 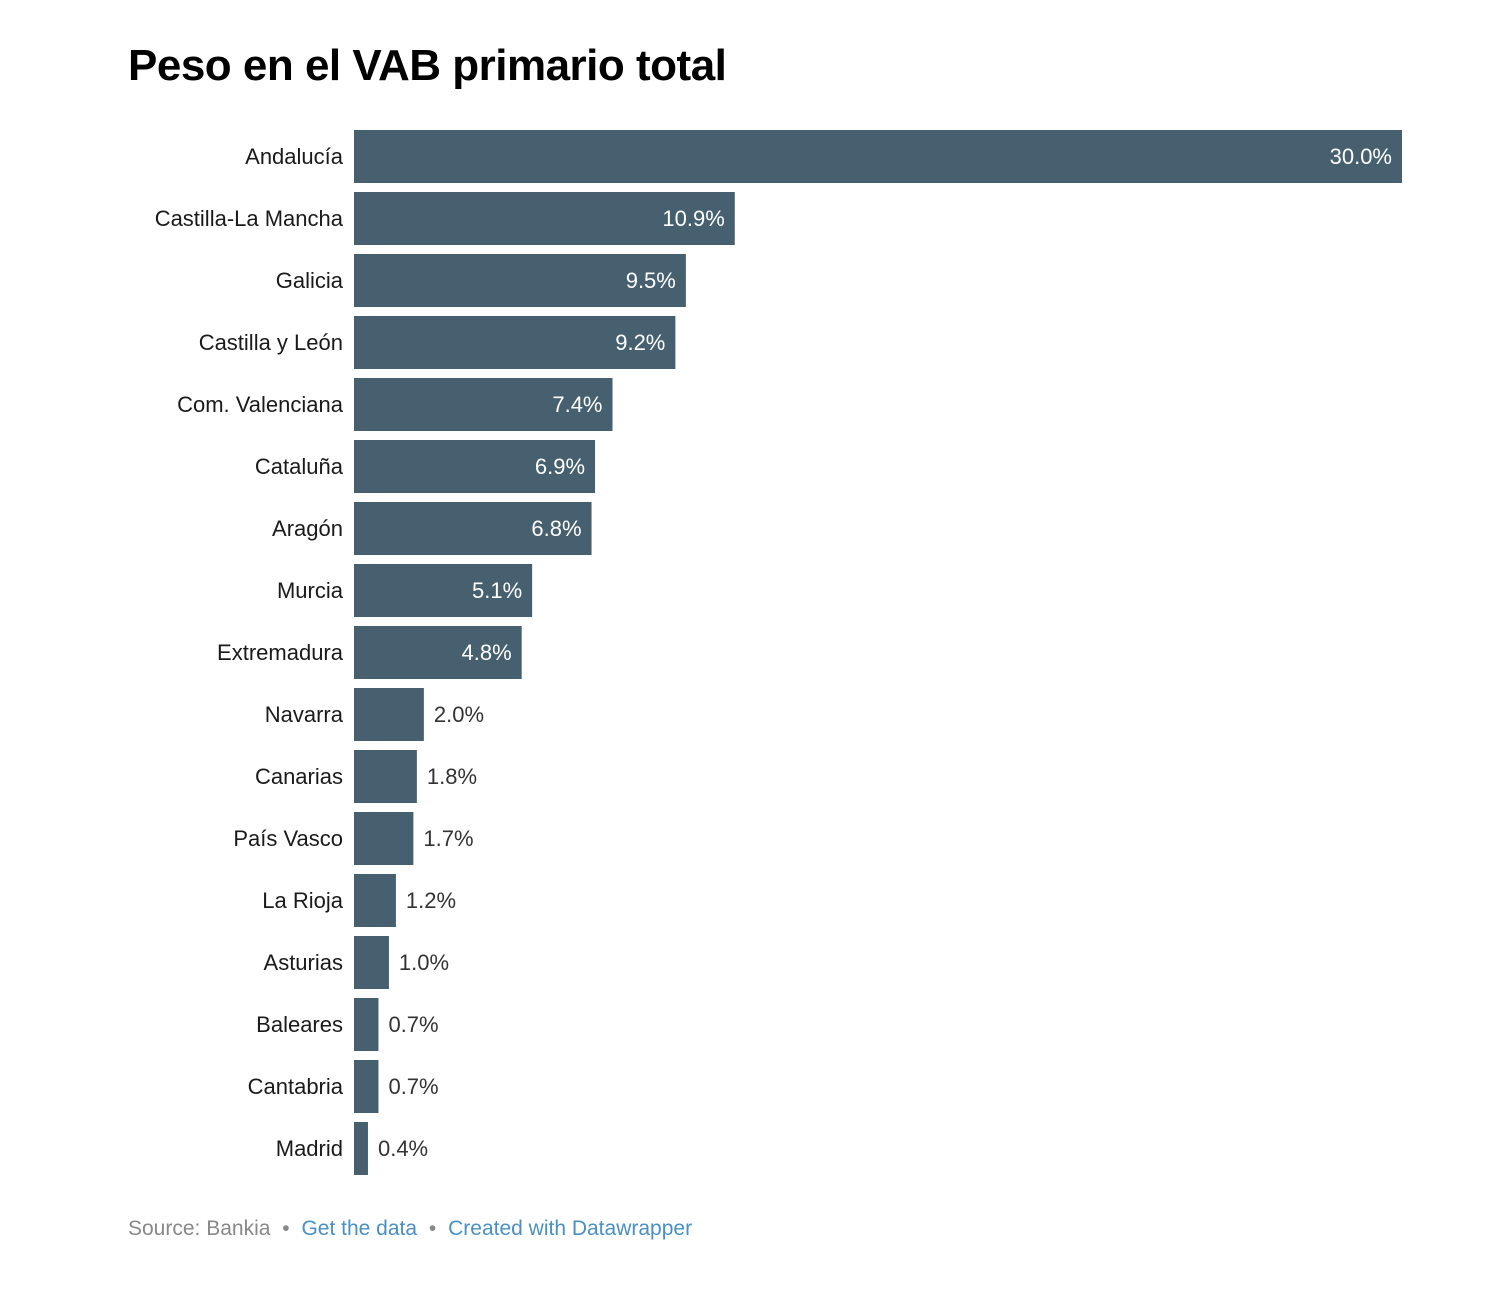 What do you see at coordinates (271, 342) in the screenshot?
I see `category-label: Castilla y León` at bounding box center [271, 342].